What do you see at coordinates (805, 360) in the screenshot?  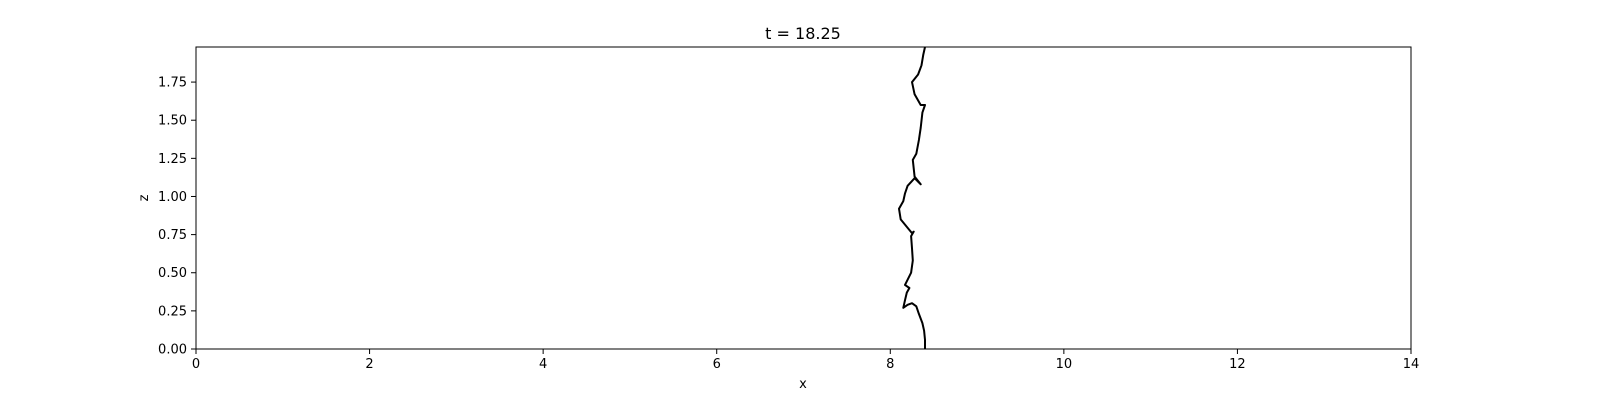 I see `x-axis: 0 2 4 6 8 10 12 14` at bounding box center [805, 360].